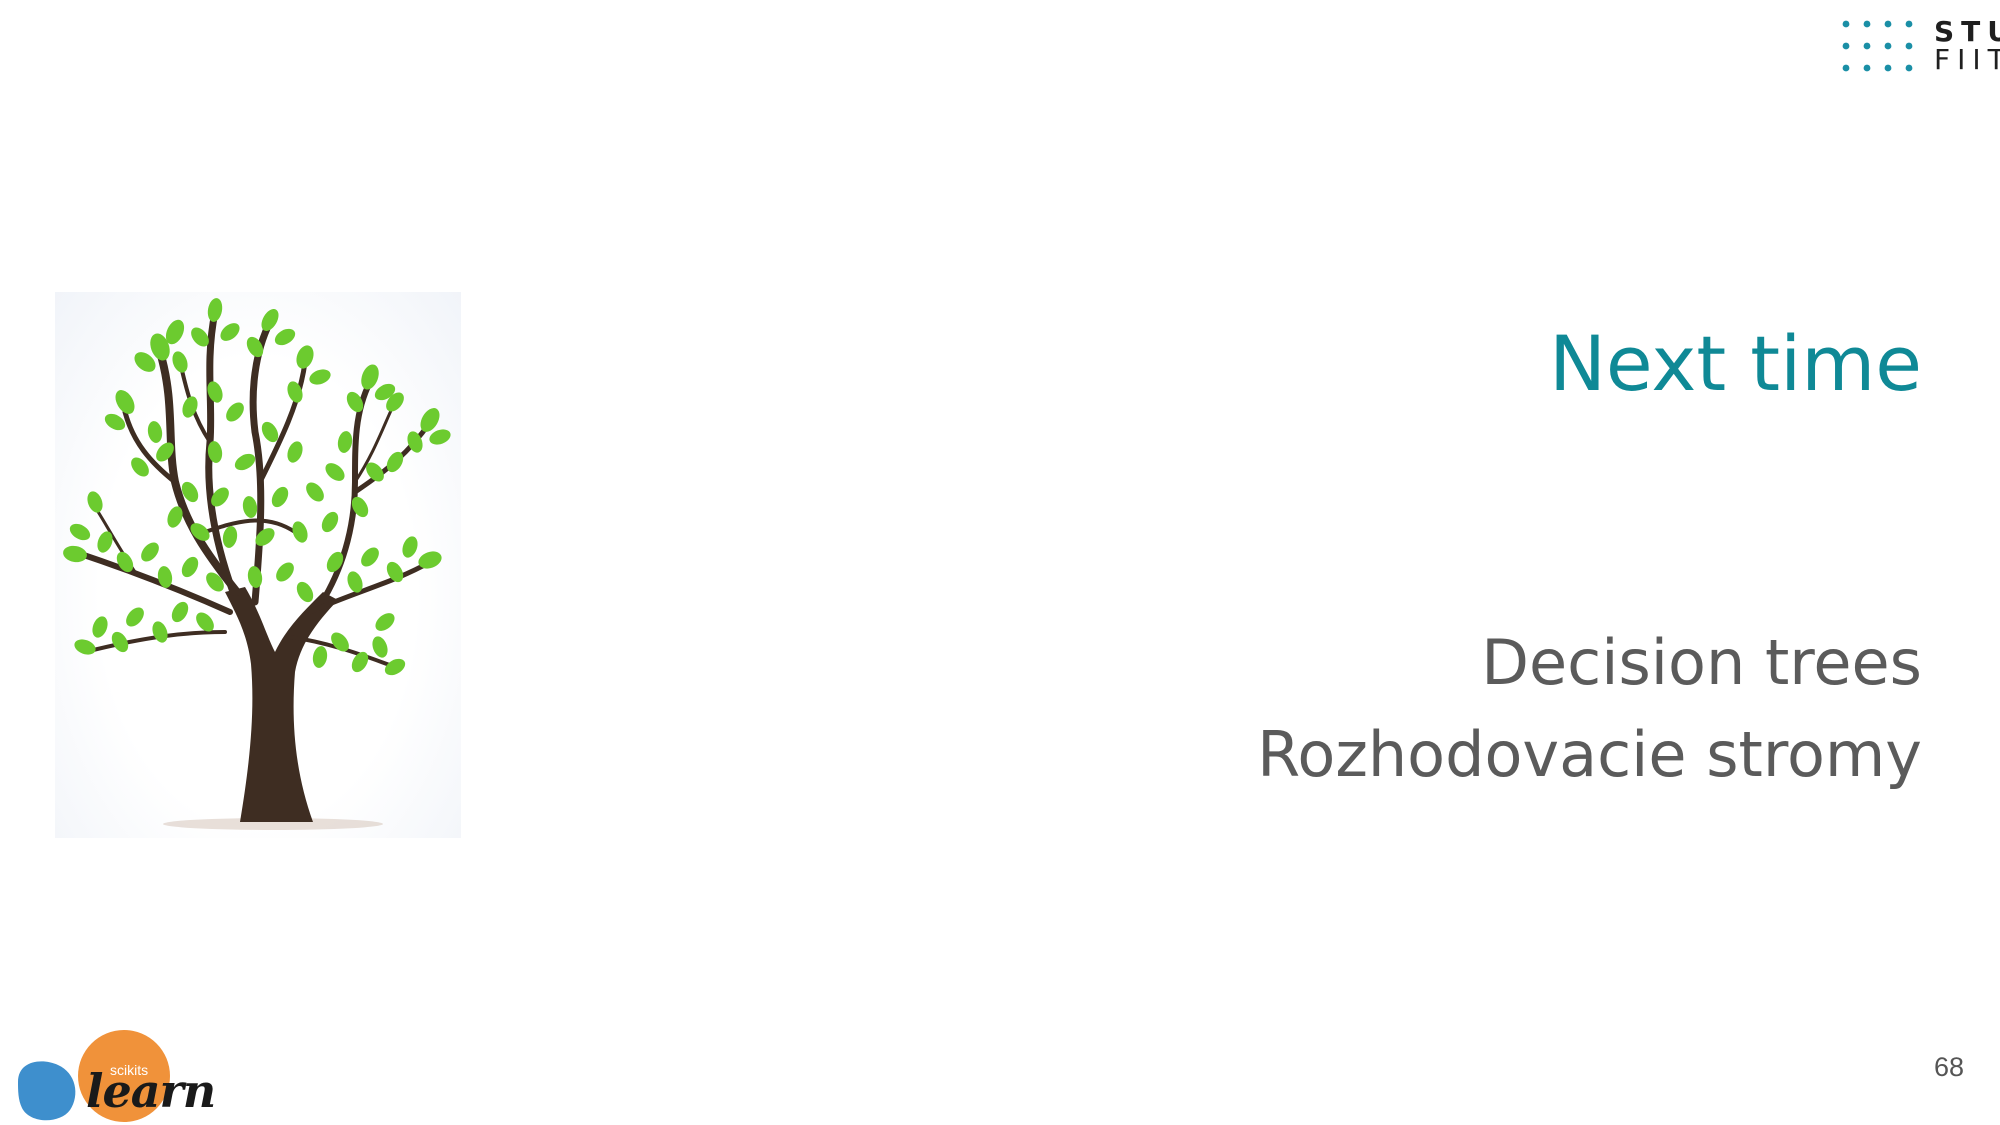 Image resolution: width=2000 pixels, height=1125 pixels. What do you see at coordinates (129, 1070) in the screenshot?
I see `sklearn-small-text: scikits` at bounding box center [129, 1070].